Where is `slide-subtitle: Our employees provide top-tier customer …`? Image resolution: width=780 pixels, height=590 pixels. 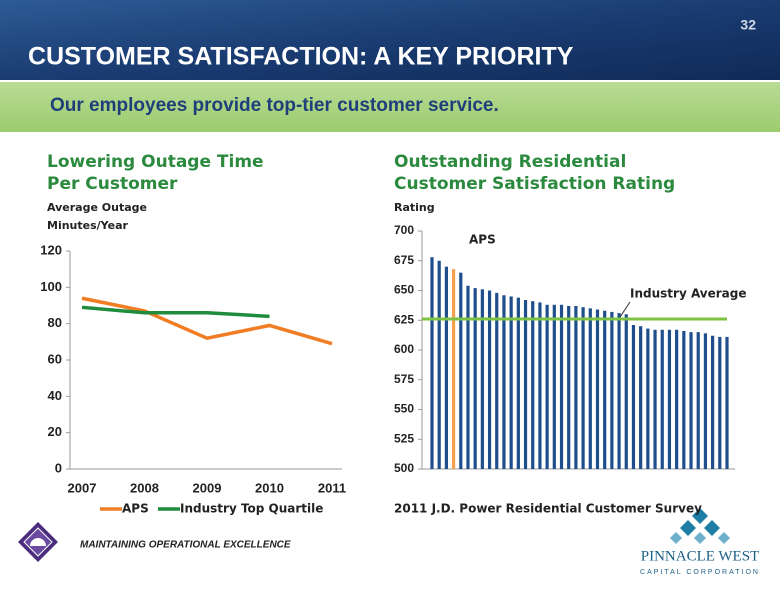 slide-subtitle: Our employees provide top-tier customer … is located at coordinates (274, 105).